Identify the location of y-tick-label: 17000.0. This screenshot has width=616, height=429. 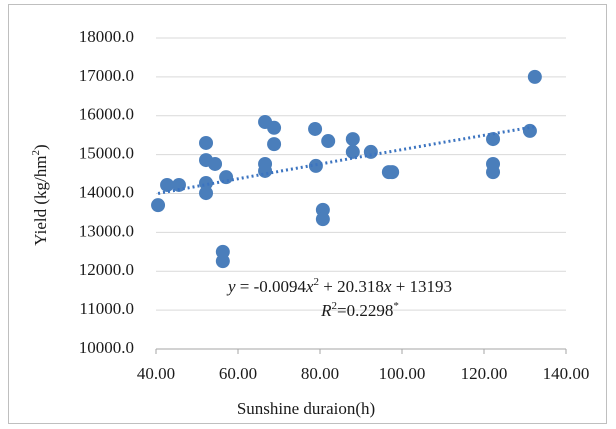
(106, 75).